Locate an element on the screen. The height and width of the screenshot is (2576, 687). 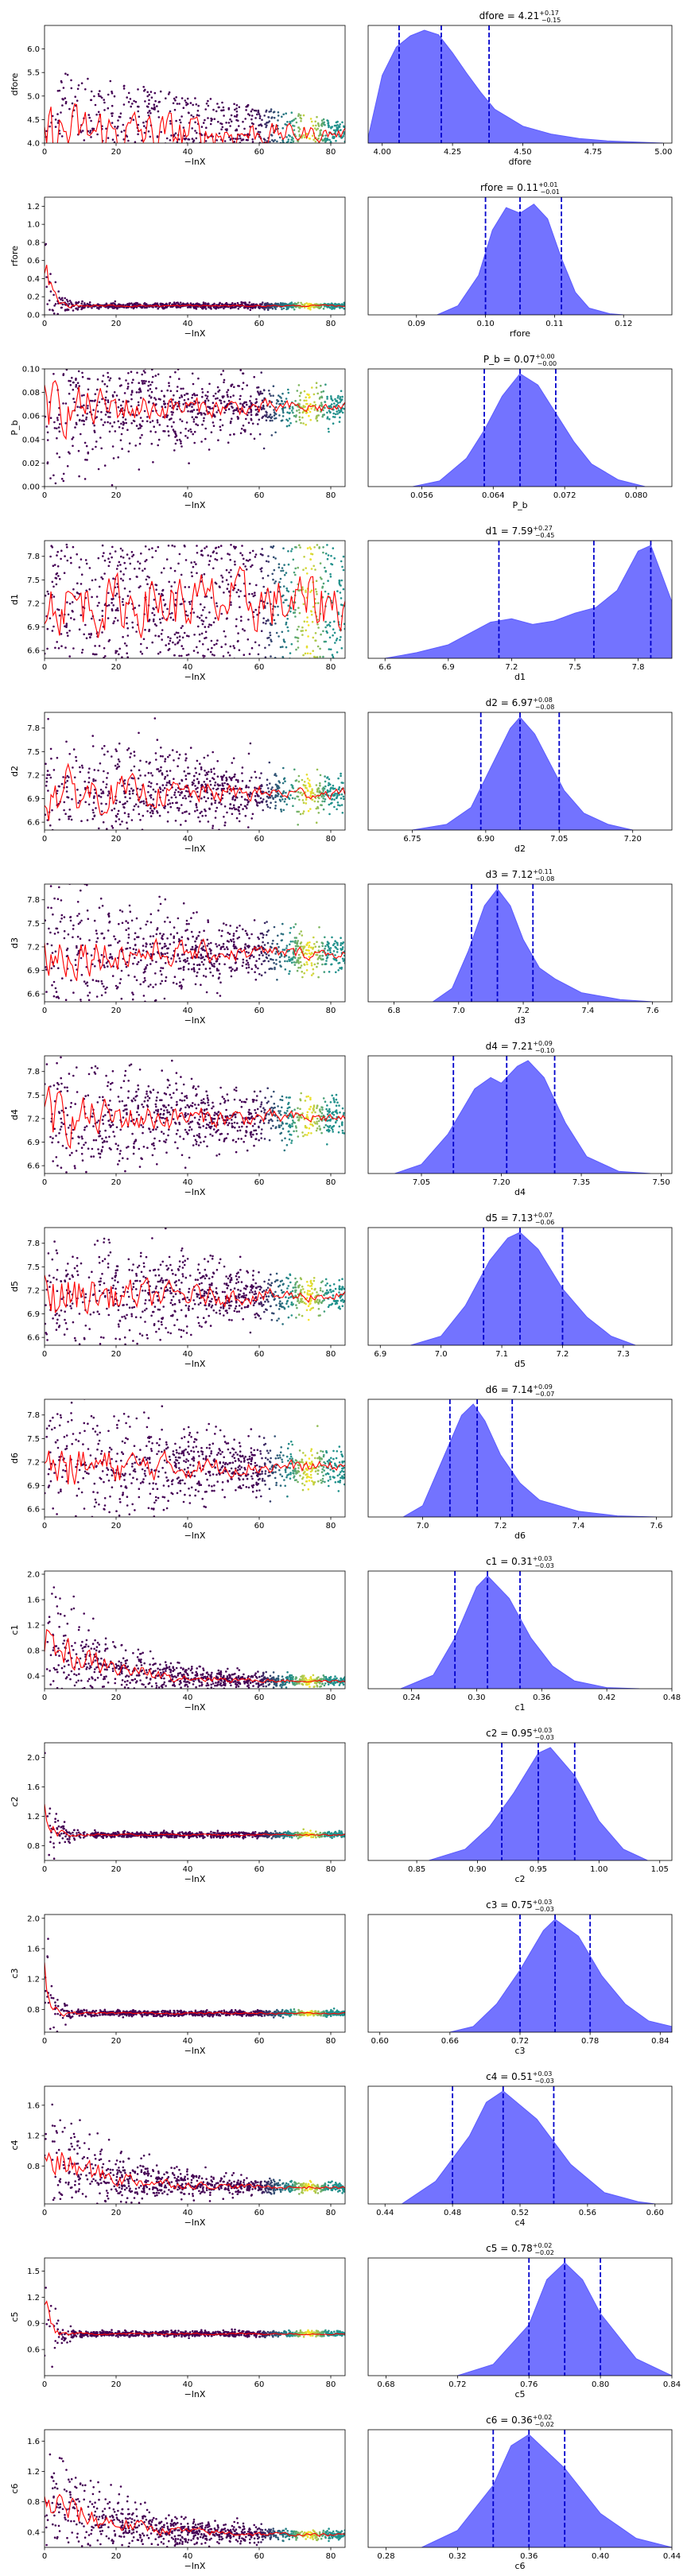
posterior-xtick-label: 7.50 is located at coordinates (661, 1182).